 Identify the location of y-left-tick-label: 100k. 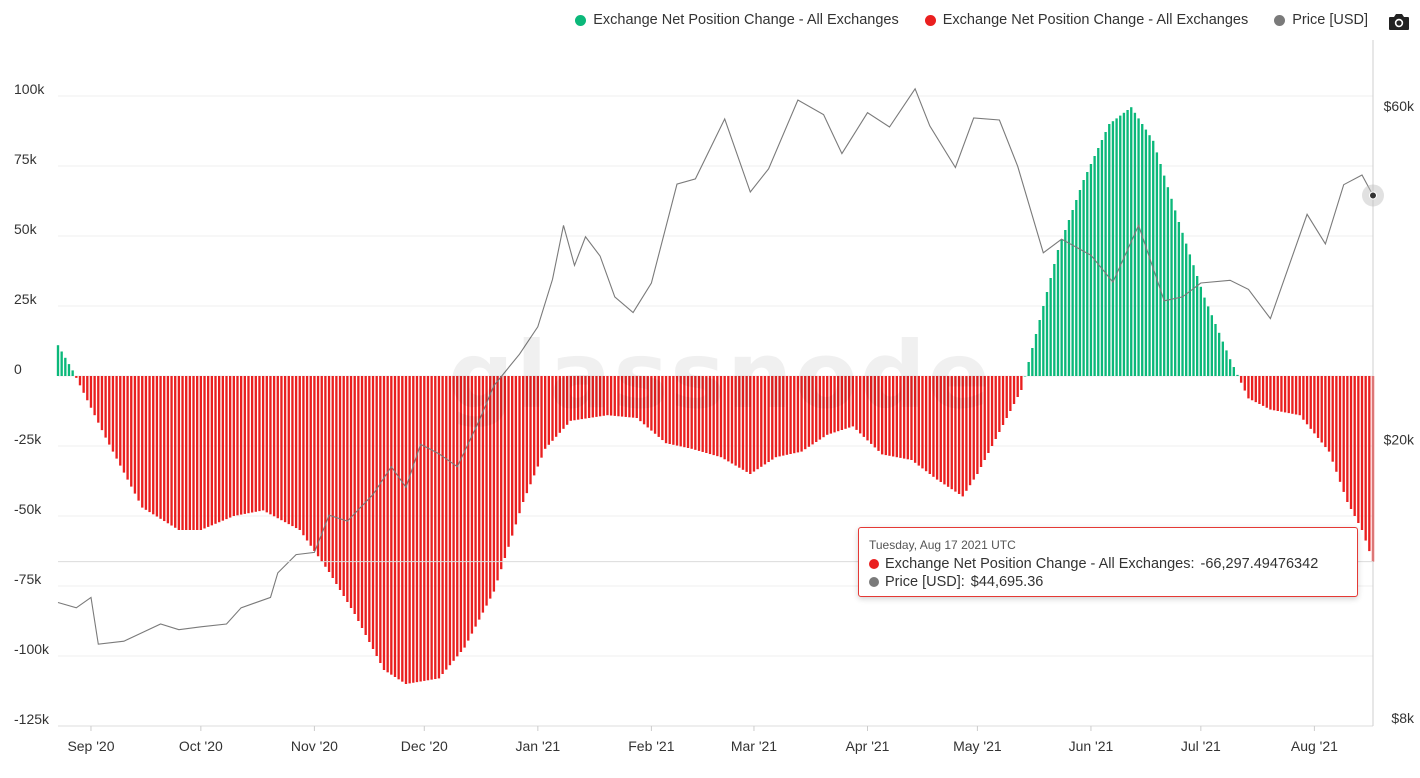
(29, 89).